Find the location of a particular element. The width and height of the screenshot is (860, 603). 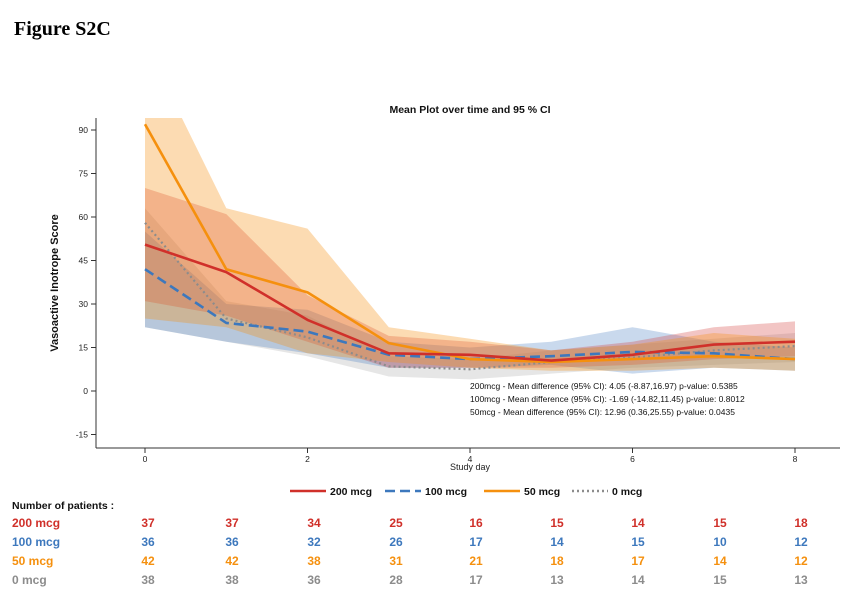

y-tick-label: 15 is located at coordinates (84, 348).